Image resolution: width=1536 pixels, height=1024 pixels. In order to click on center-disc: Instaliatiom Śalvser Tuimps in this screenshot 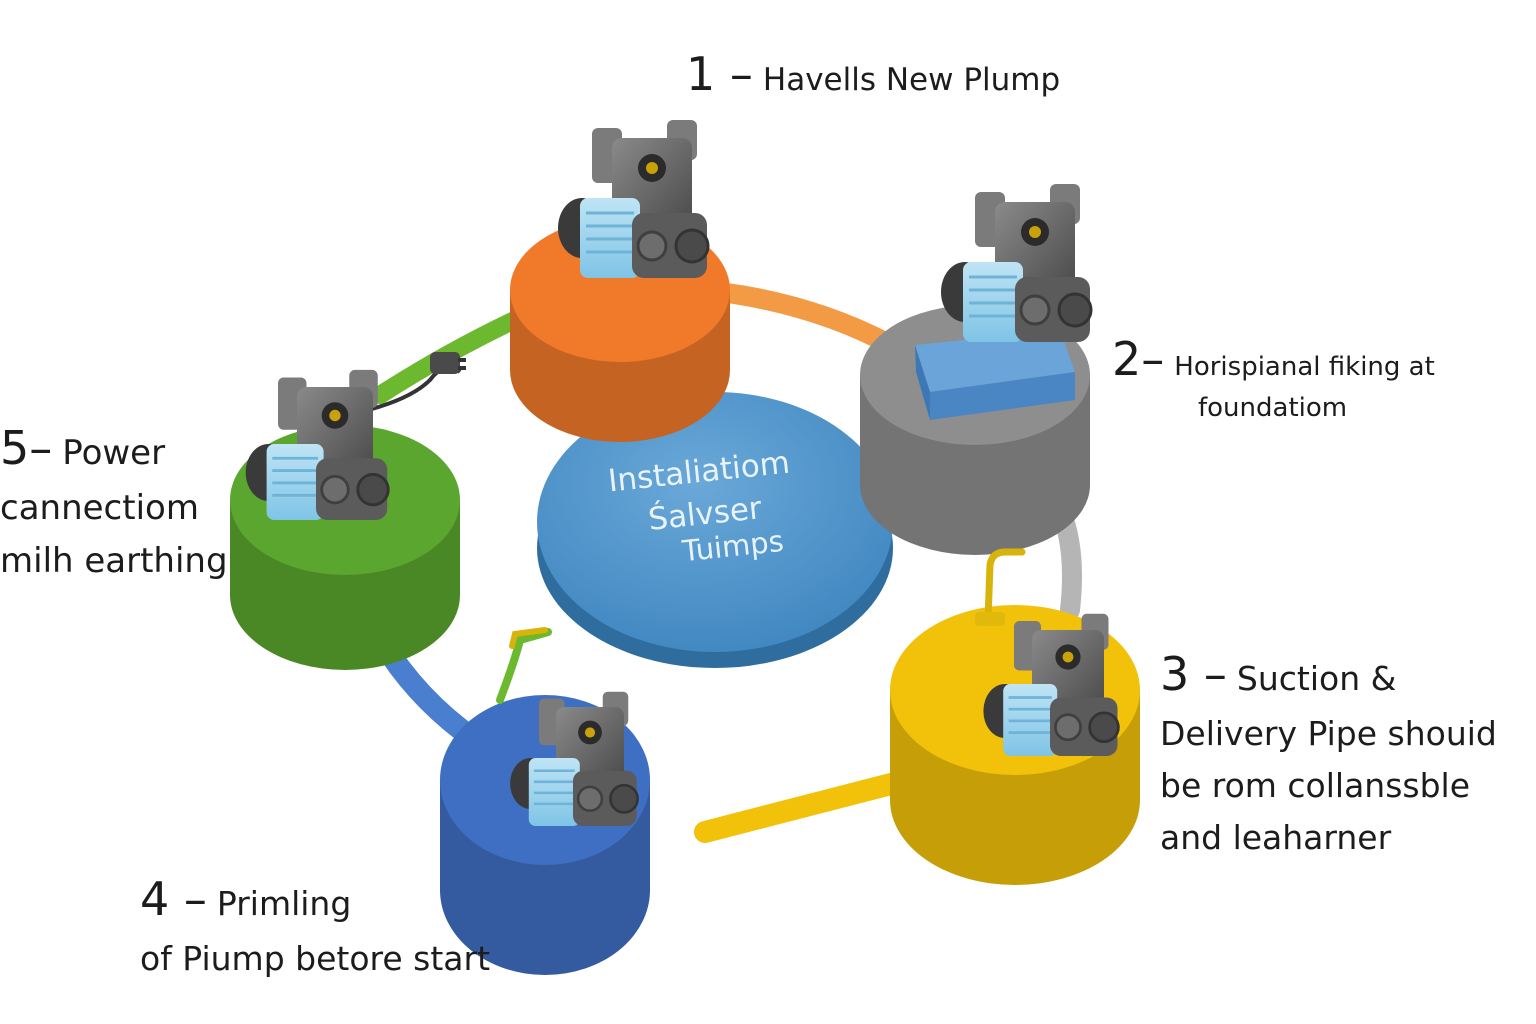, I will do `click(715, 530)`.